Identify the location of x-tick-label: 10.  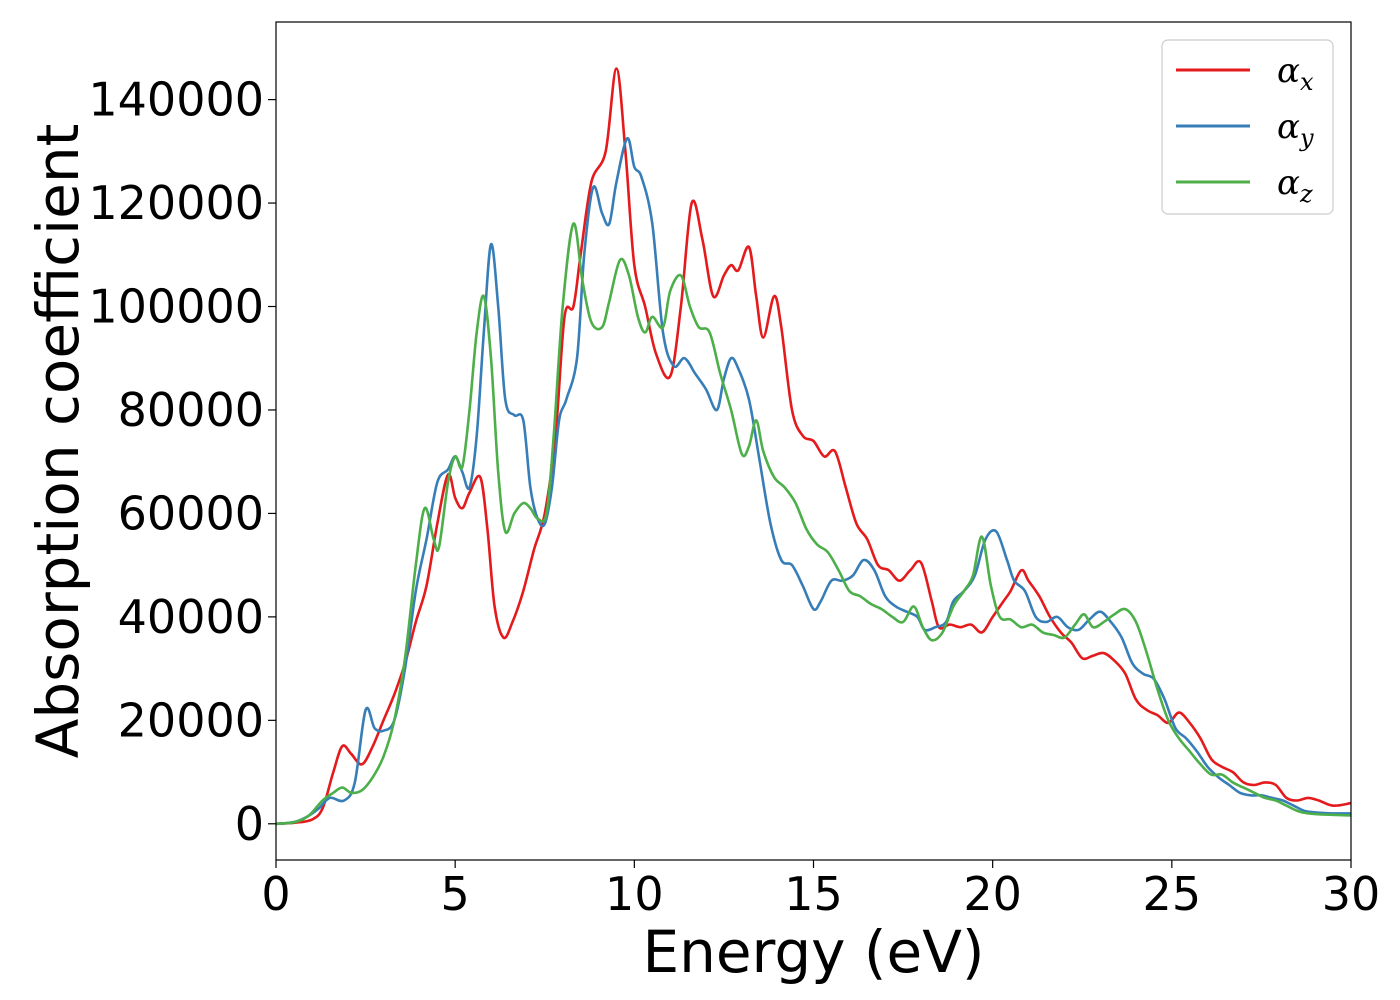
(634, 894).